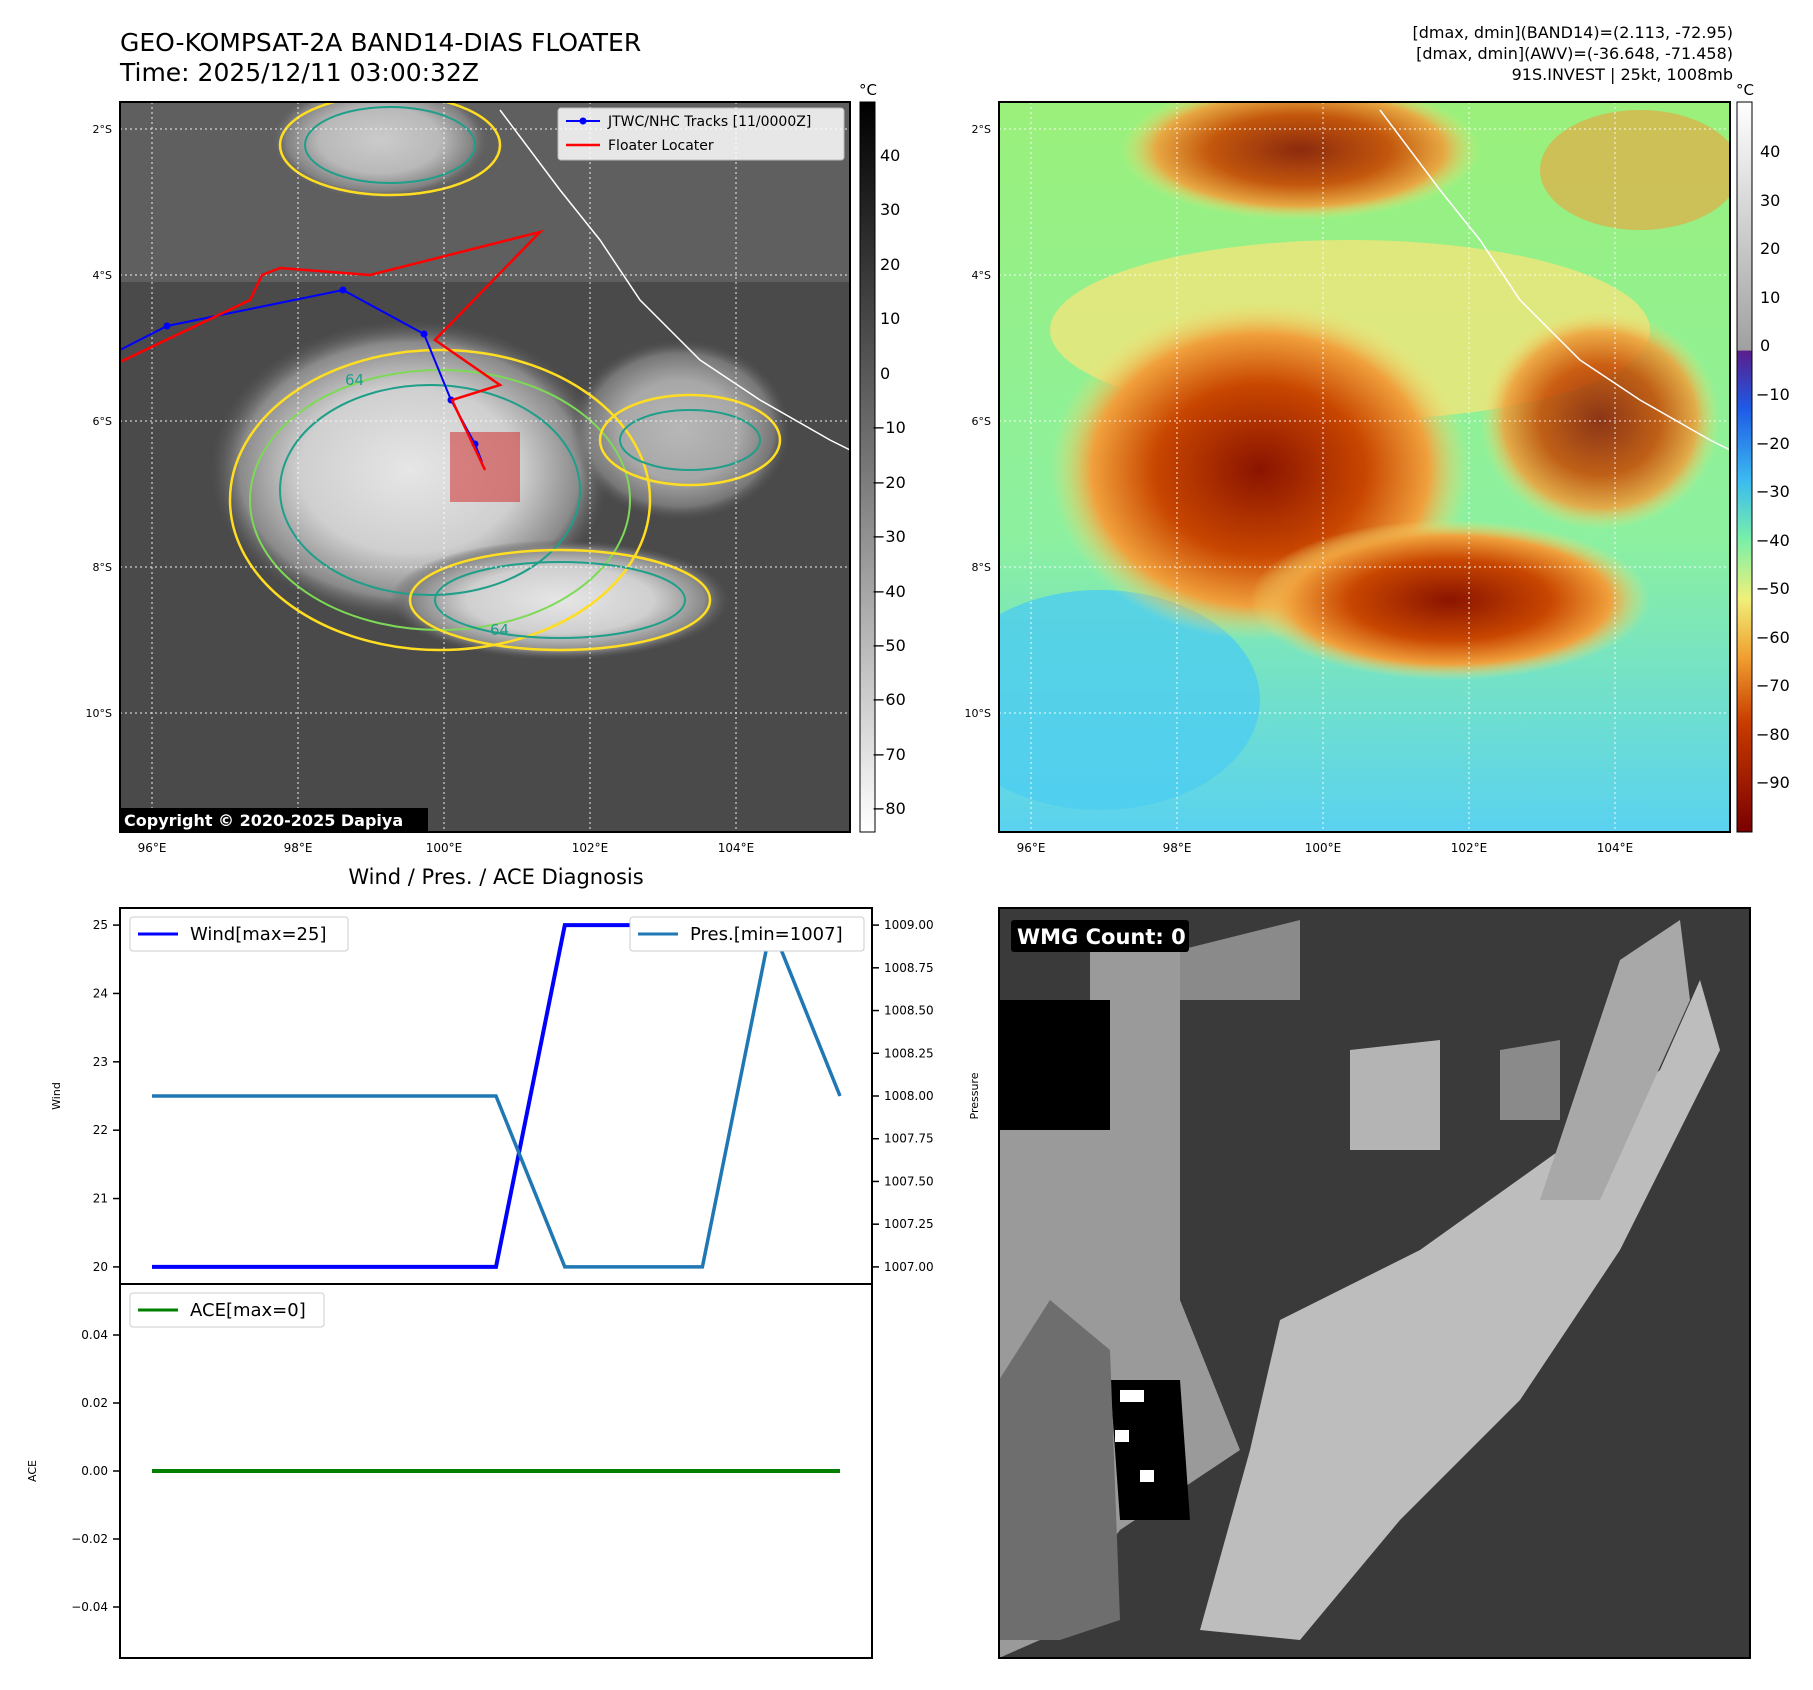 The width and height of the screenshot is (1813, 1690). What do you see at coordinates (94, 1335) in the screenshot?
I see `ace-tick-label: 0.04` at bounding box center [94, 1335].